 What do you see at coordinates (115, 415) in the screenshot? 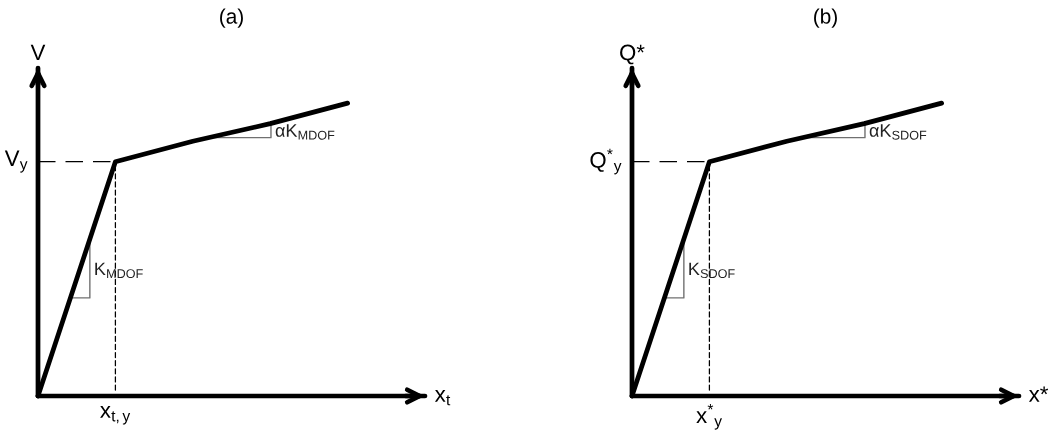
I see `annotation: x$_{t,y}$` at bounding box center [115, 415].